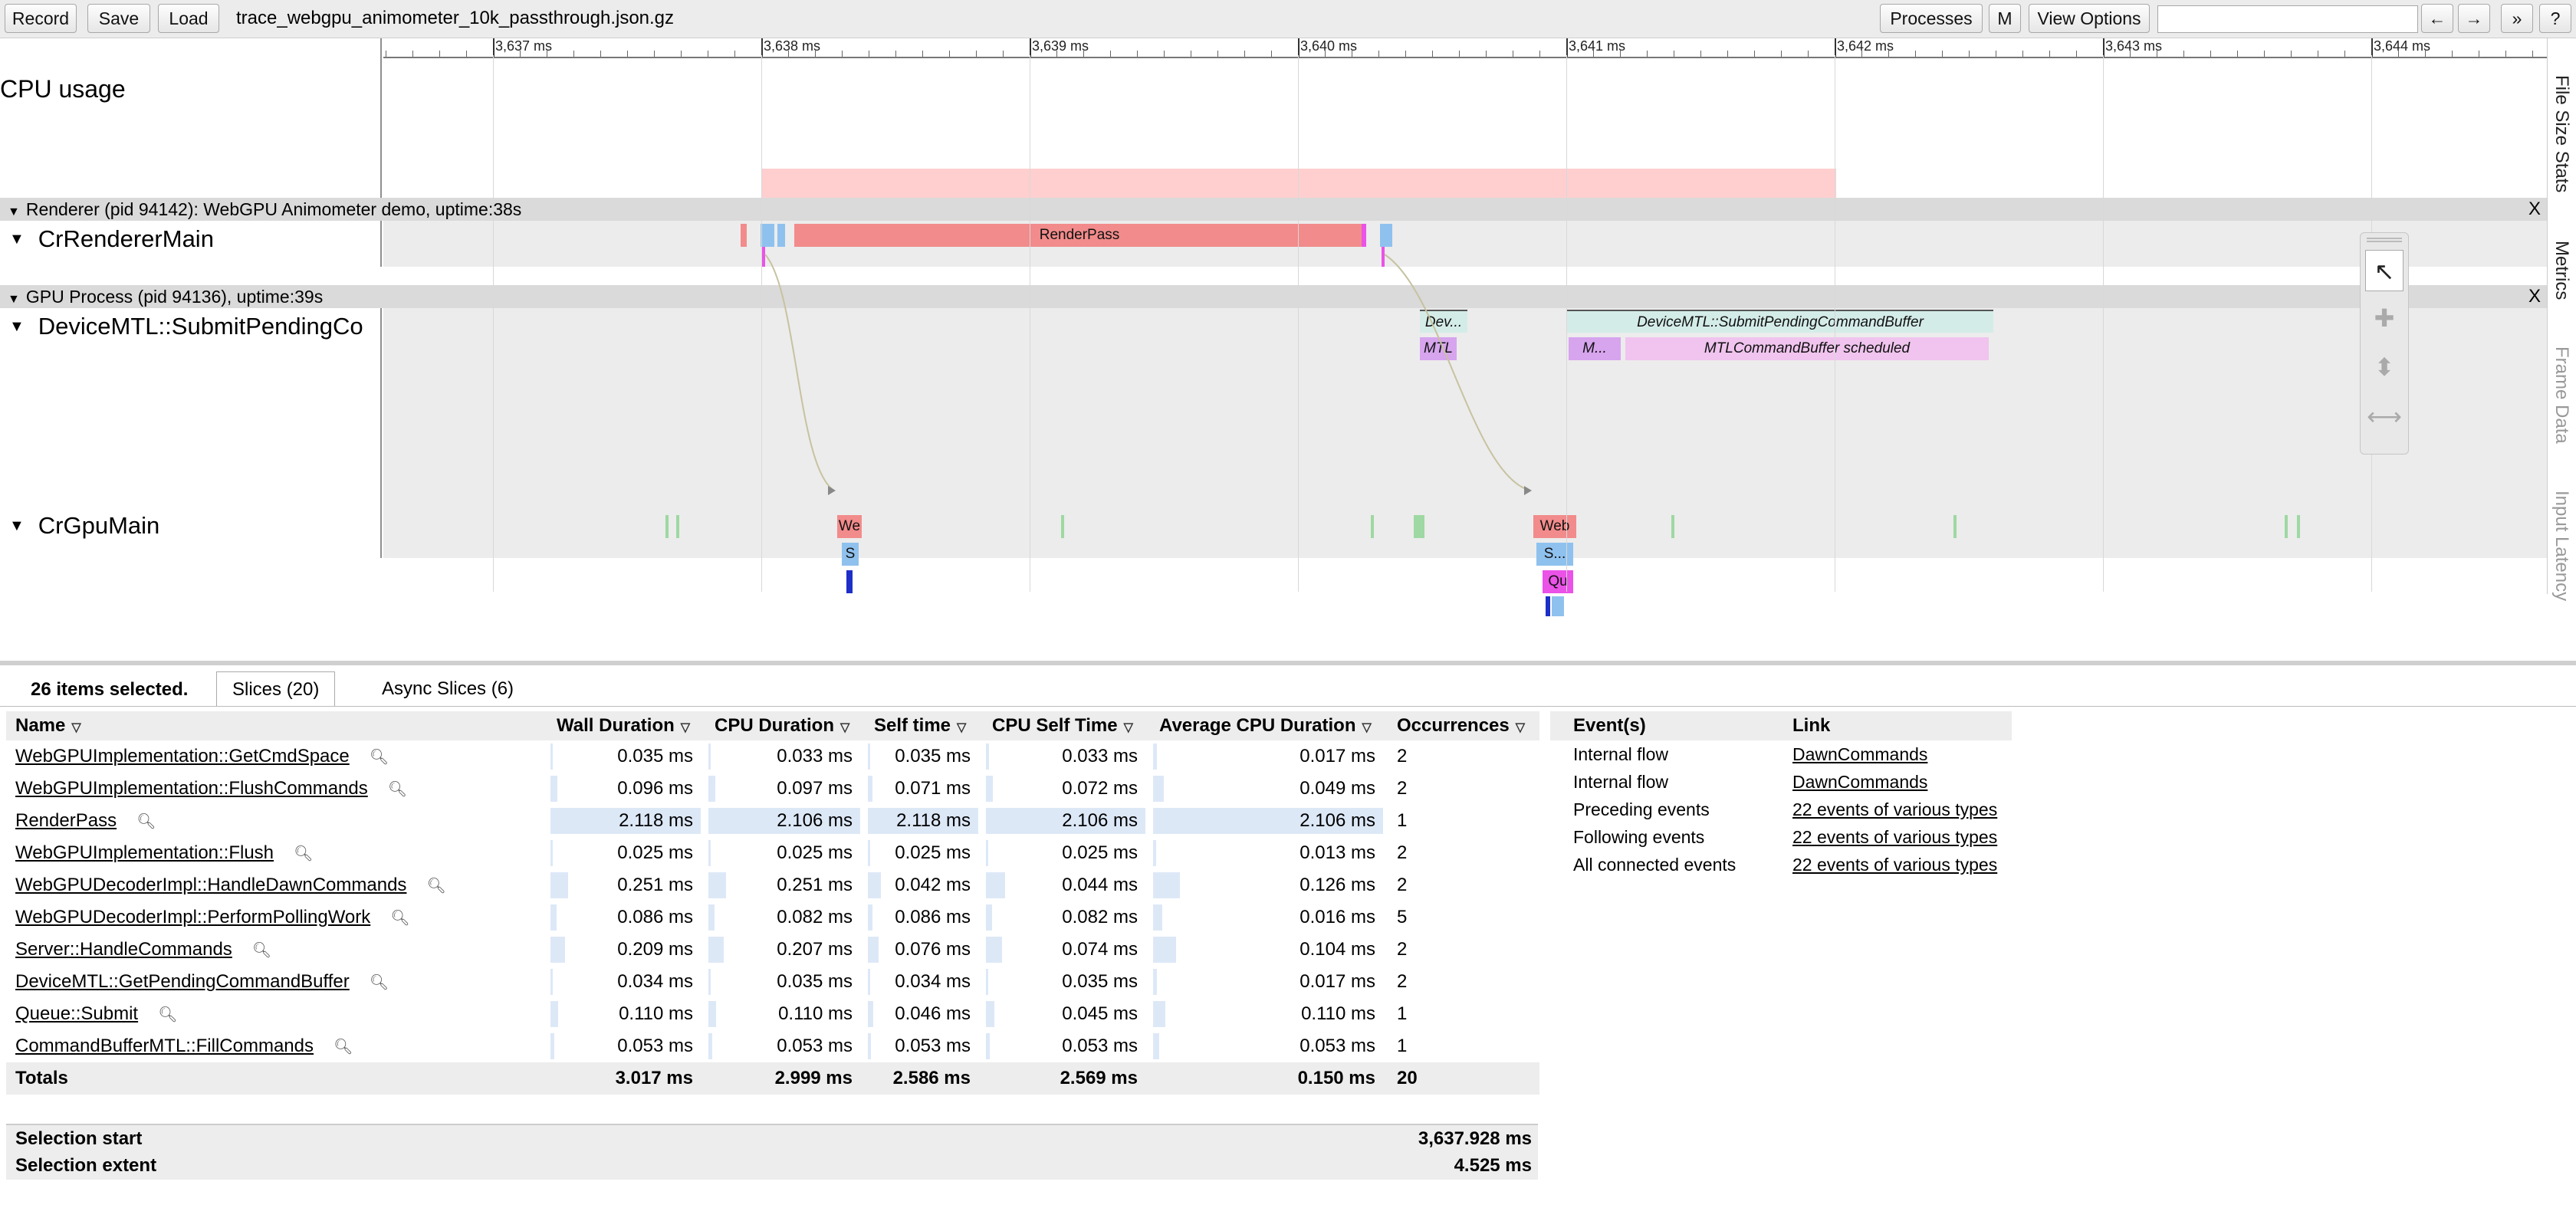  Describe the element at coordinates (66, 820) in the screenshot. I see `slice-name-link: RenderPass` at that location.